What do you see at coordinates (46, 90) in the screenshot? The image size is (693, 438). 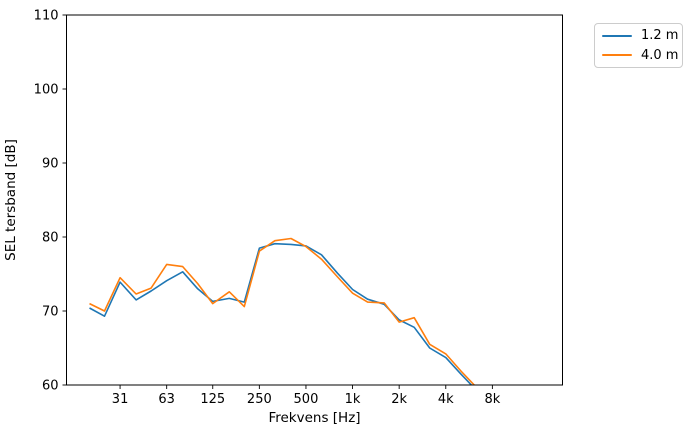 I see `y-tick-label: 100` at bounding box center [46, 90].